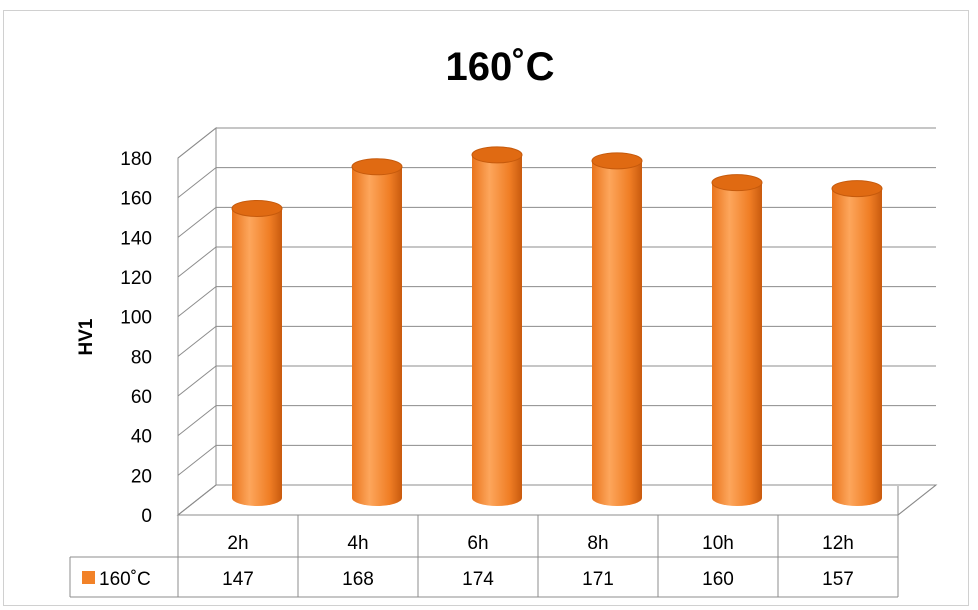 The image size is (978, 610). I want to click on bar-2h, so click(257, 352).